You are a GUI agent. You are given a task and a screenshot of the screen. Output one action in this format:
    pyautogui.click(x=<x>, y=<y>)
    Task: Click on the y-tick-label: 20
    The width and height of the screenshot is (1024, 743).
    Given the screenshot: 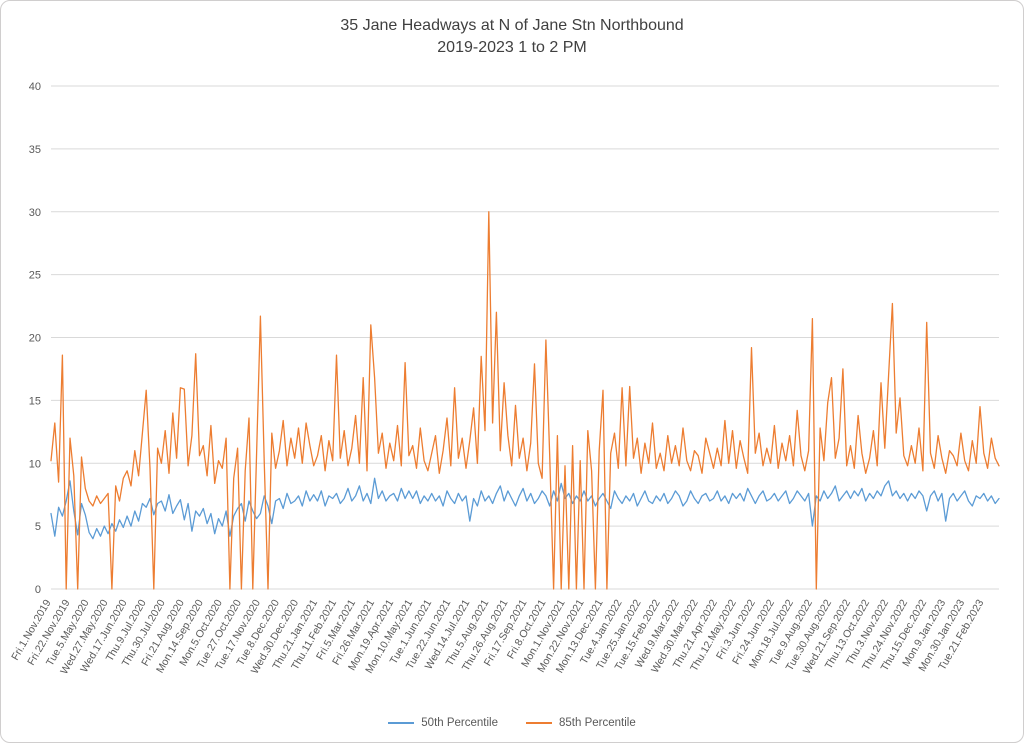 What is the action you would take?
    pyautogui.click(x=35, y=339)
    